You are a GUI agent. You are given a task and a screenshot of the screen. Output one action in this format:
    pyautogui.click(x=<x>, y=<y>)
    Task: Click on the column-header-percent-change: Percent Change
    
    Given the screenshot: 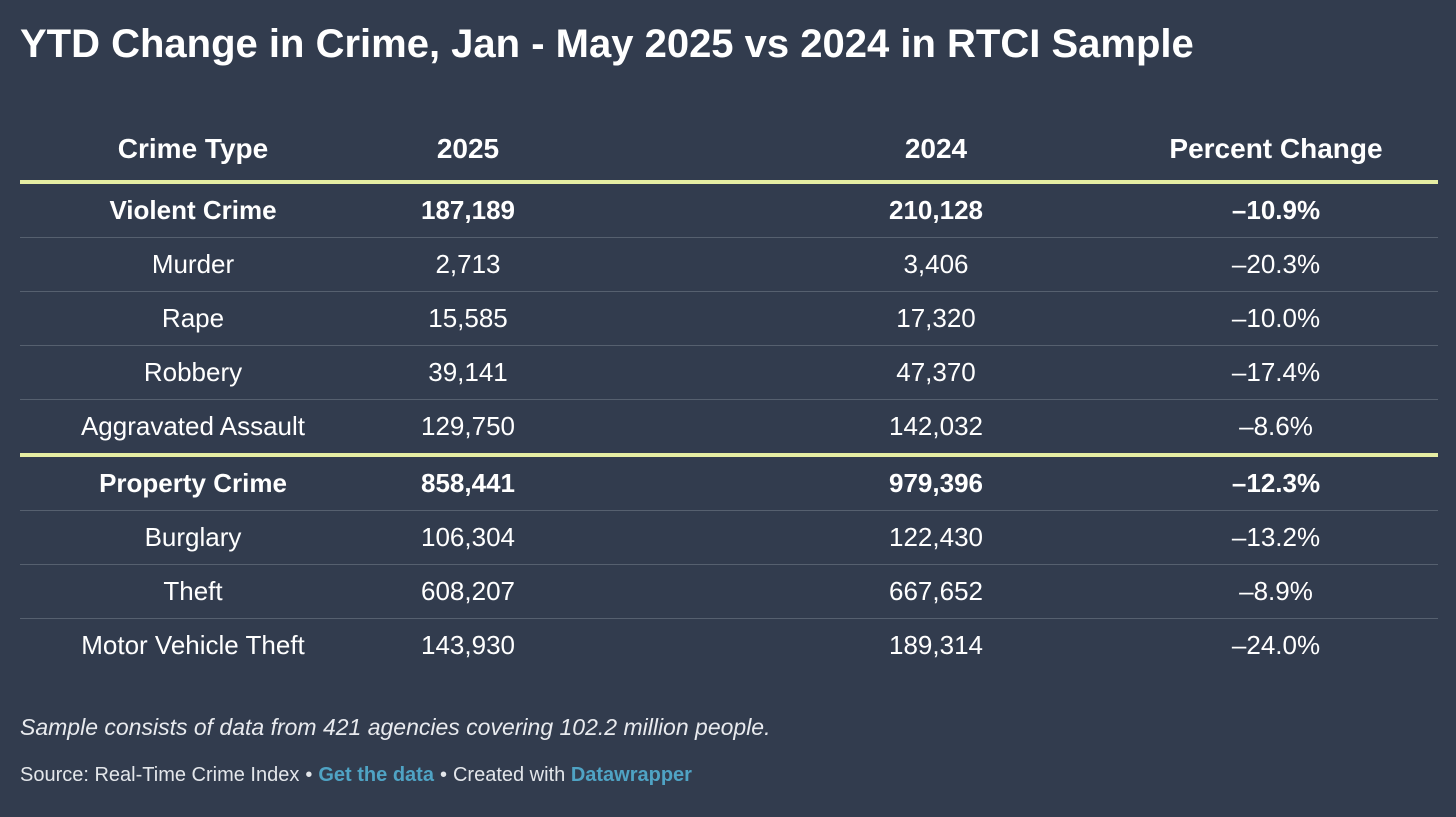 What is the action you would take?
    pyautogui.click(x=1271, y=151)
    